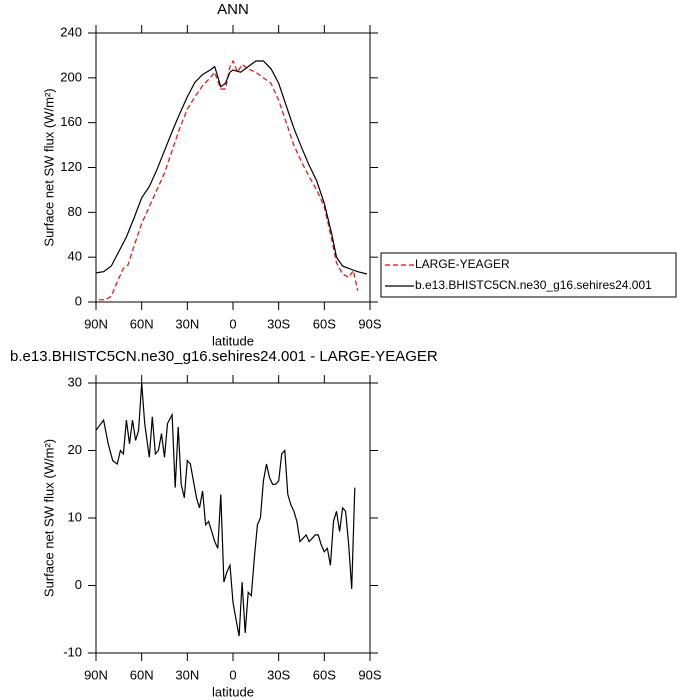 The height and width of the screenshot is (700, 700). I want to click on legend-box, so click(528, 275).